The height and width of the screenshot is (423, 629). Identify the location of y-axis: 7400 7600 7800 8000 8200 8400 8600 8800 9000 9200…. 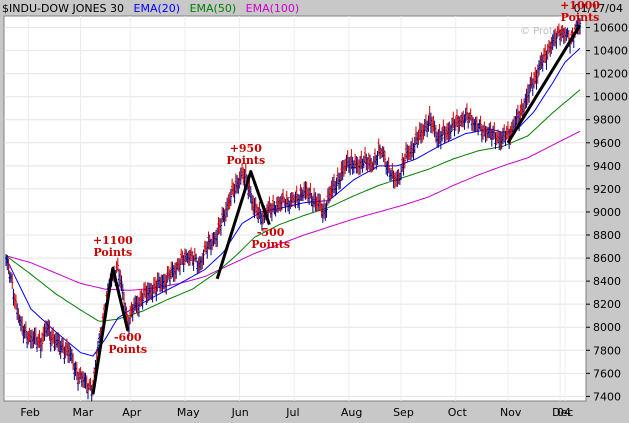
(607, 212).